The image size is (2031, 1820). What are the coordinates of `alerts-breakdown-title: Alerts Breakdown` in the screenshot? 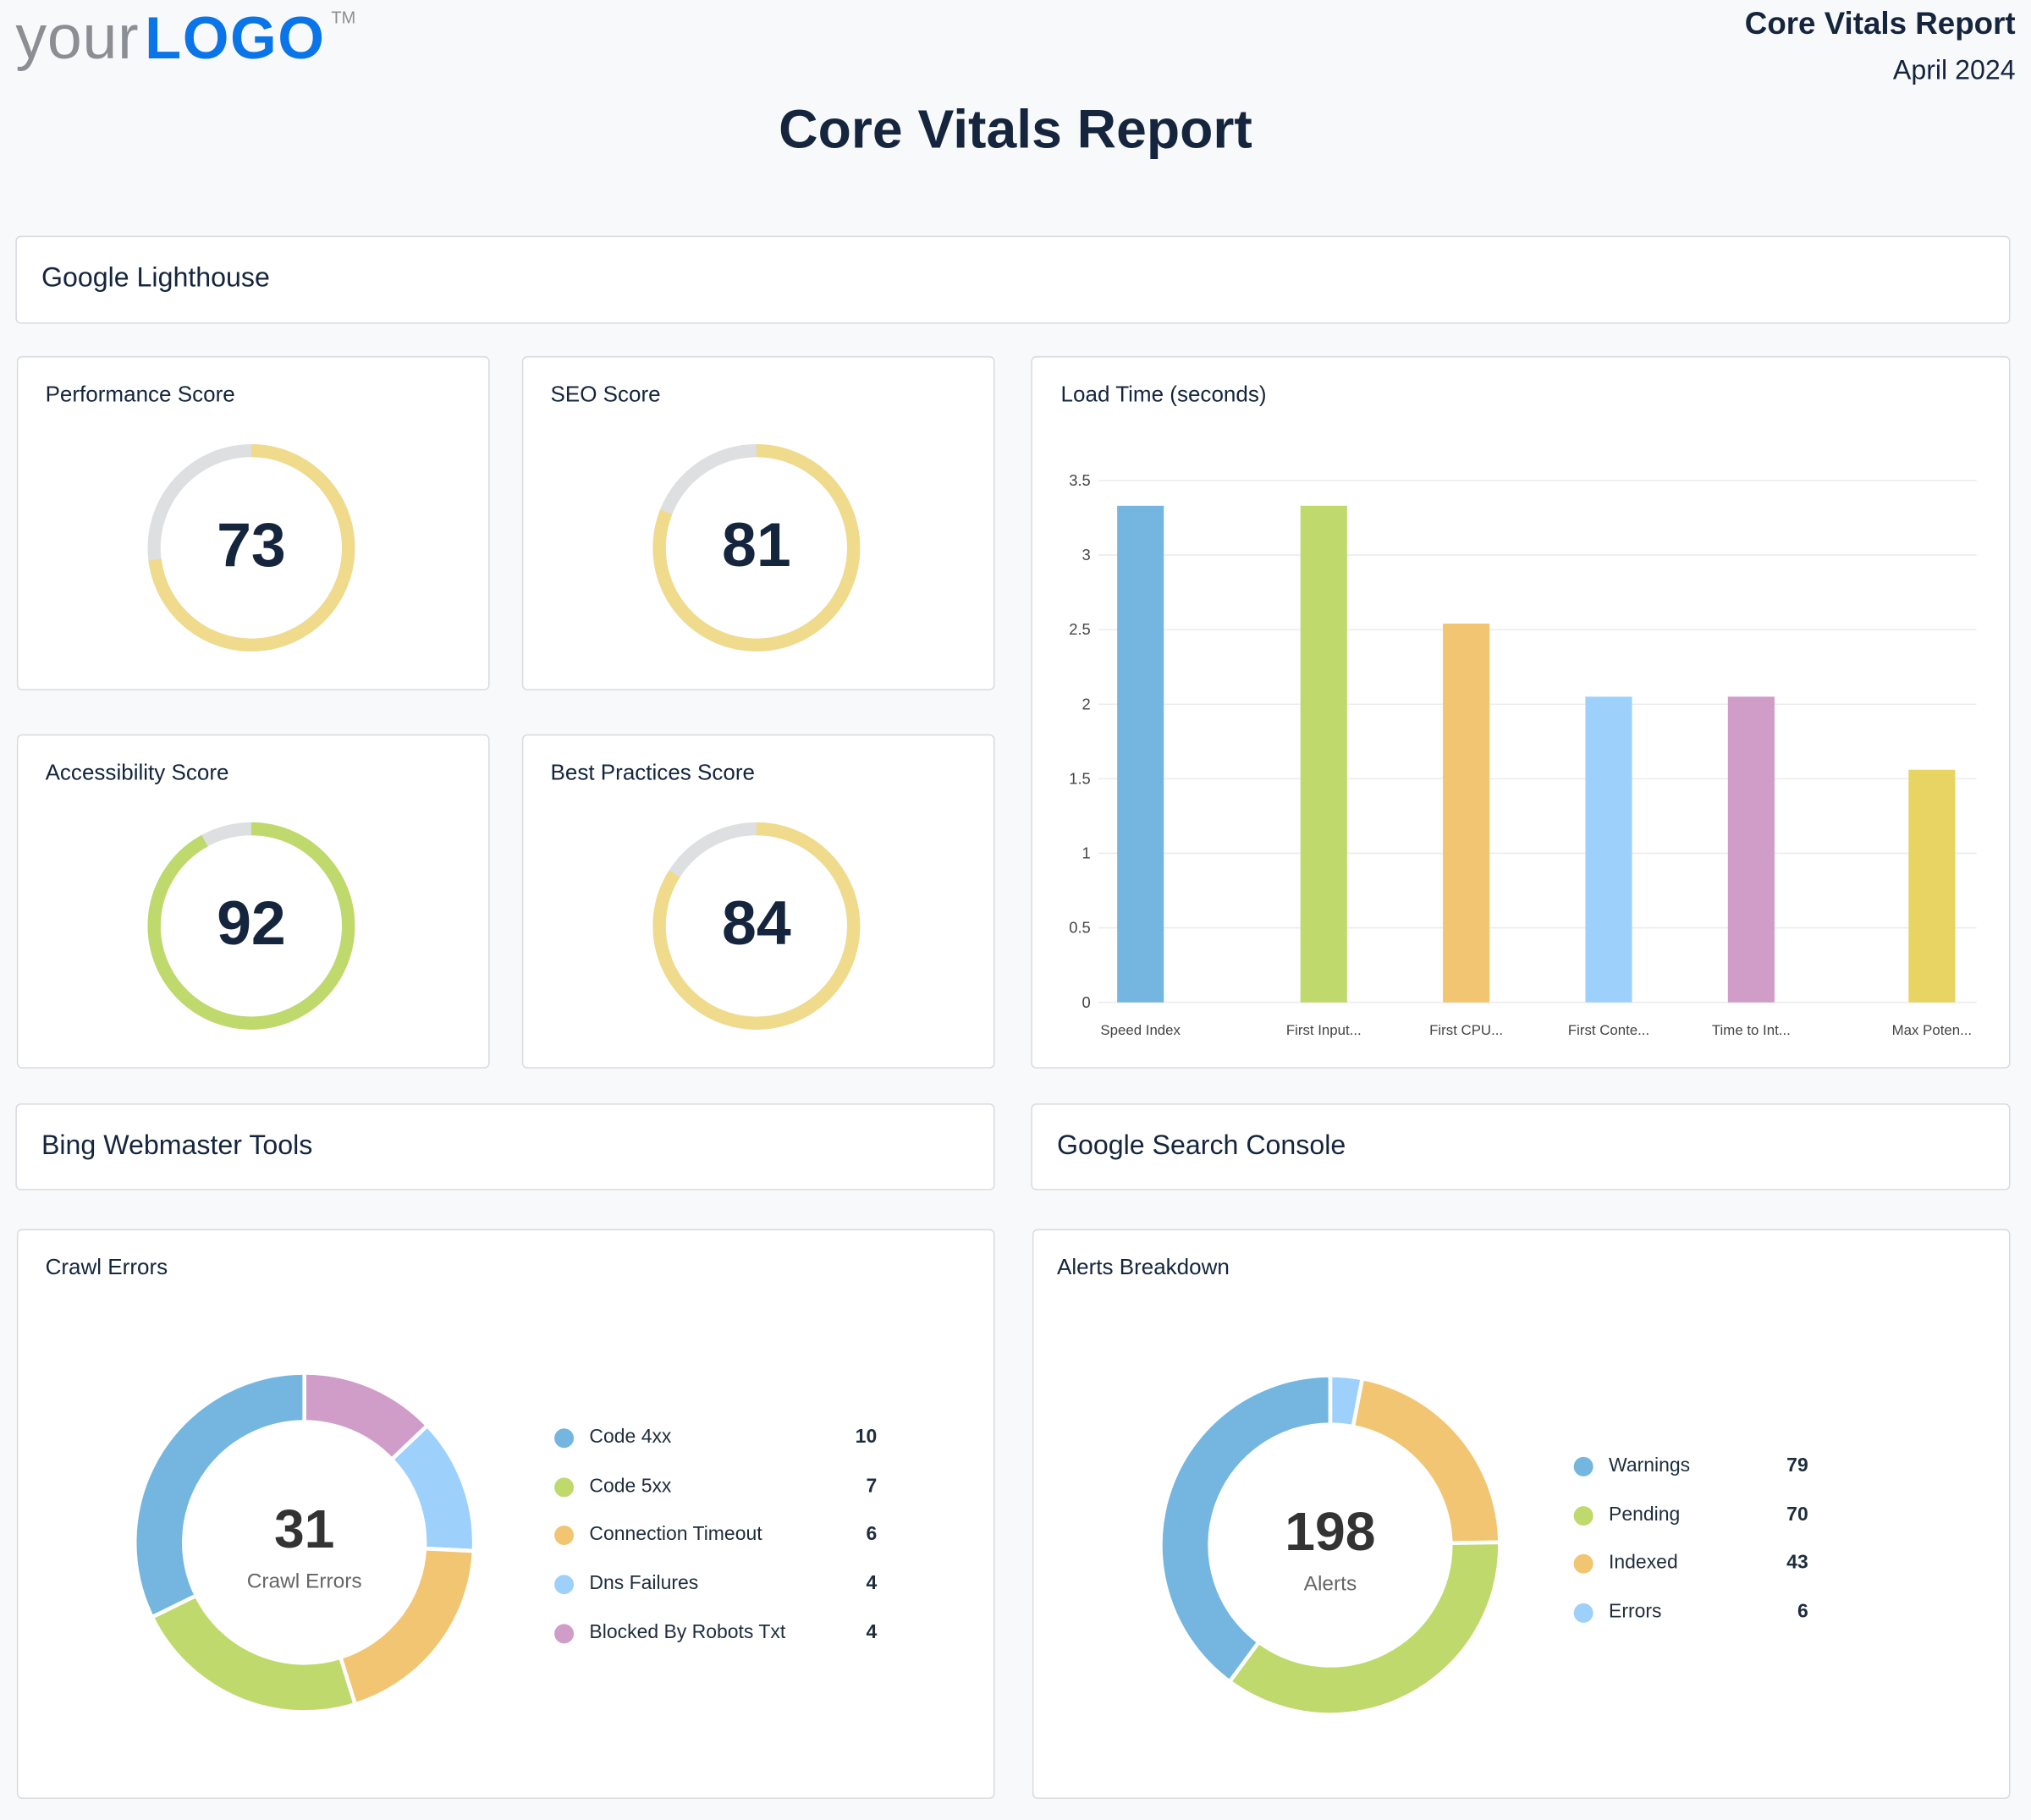 It's located at (1143, 1267).